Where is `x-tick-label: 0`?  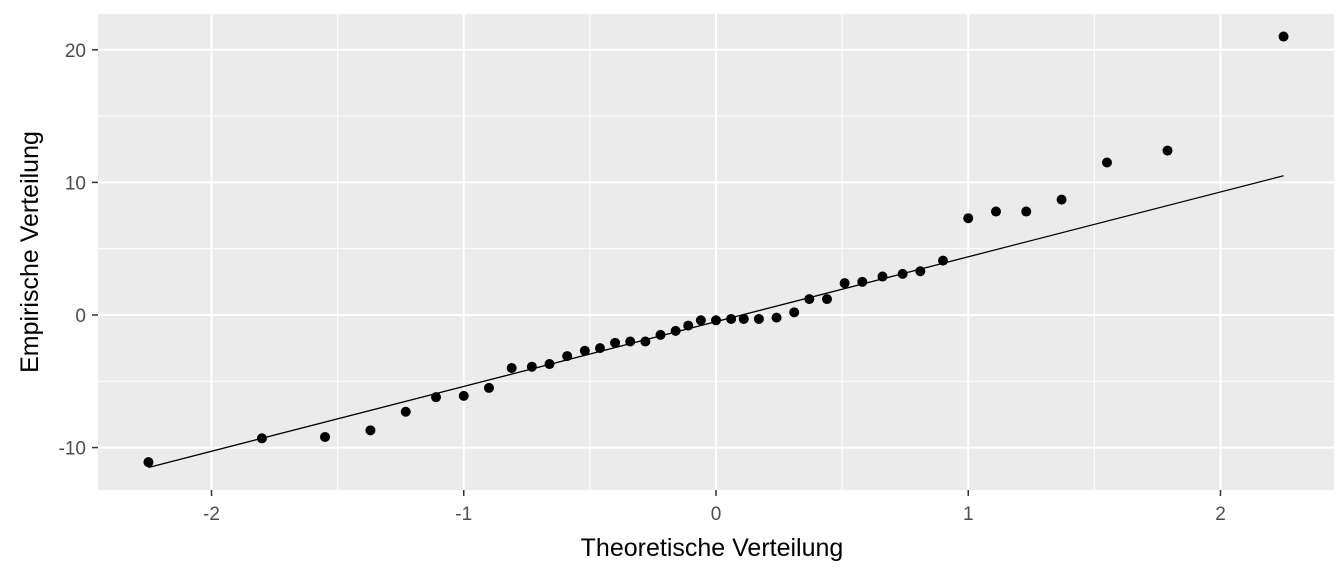
x-tick-label: 0 is located at coordinates (716, 514).